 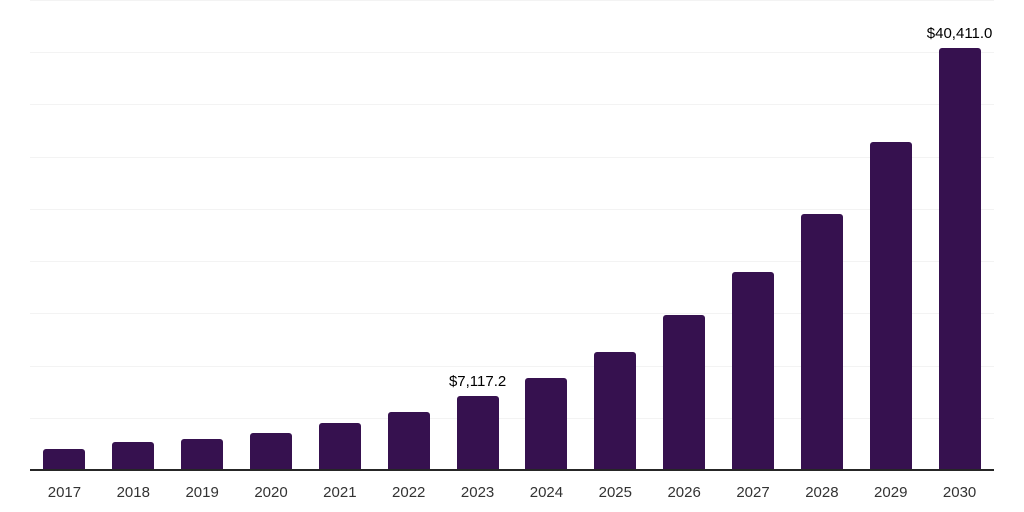 I want to click on bar-2020, so click(x=271, y=451).